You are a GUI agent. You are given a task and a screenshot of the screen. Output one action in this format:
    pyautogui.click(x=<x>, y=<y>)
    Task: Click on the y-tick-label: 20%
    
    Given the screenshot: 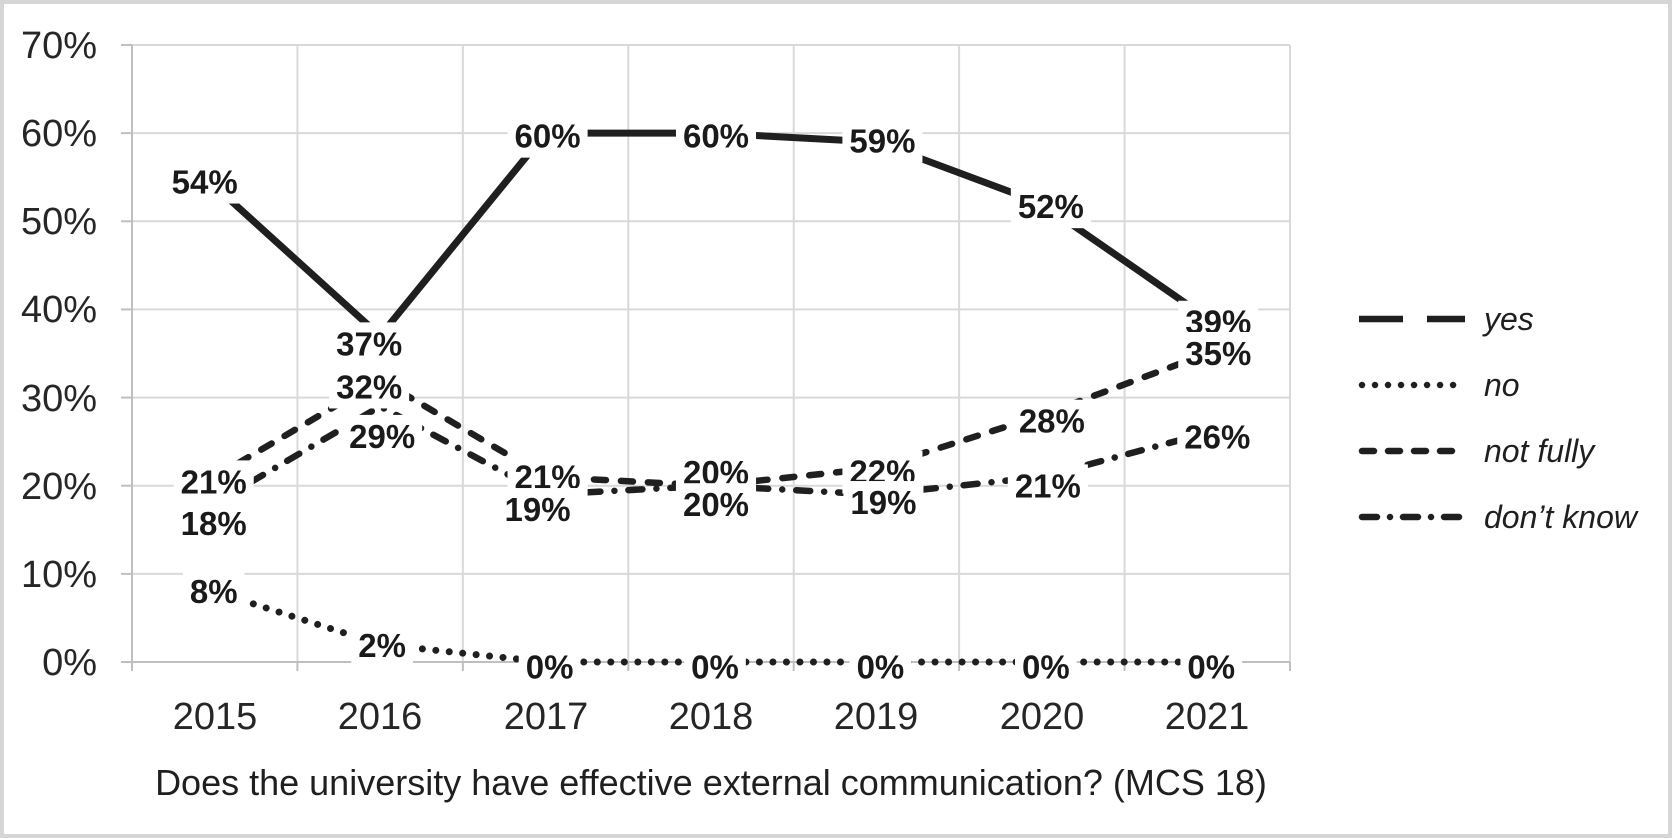 What is the action you would take?
    pyautogui.click(x=59, y=487)
    